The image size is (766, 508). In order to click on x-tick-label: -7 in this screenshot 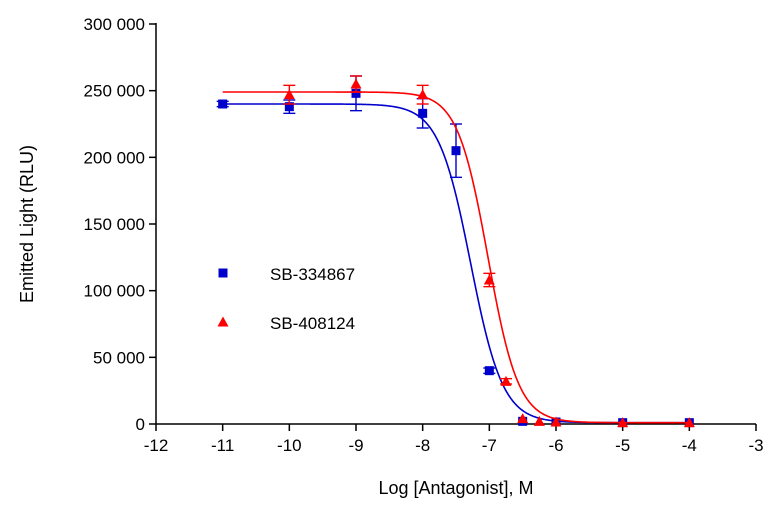, I will do `click(489, 445)`.